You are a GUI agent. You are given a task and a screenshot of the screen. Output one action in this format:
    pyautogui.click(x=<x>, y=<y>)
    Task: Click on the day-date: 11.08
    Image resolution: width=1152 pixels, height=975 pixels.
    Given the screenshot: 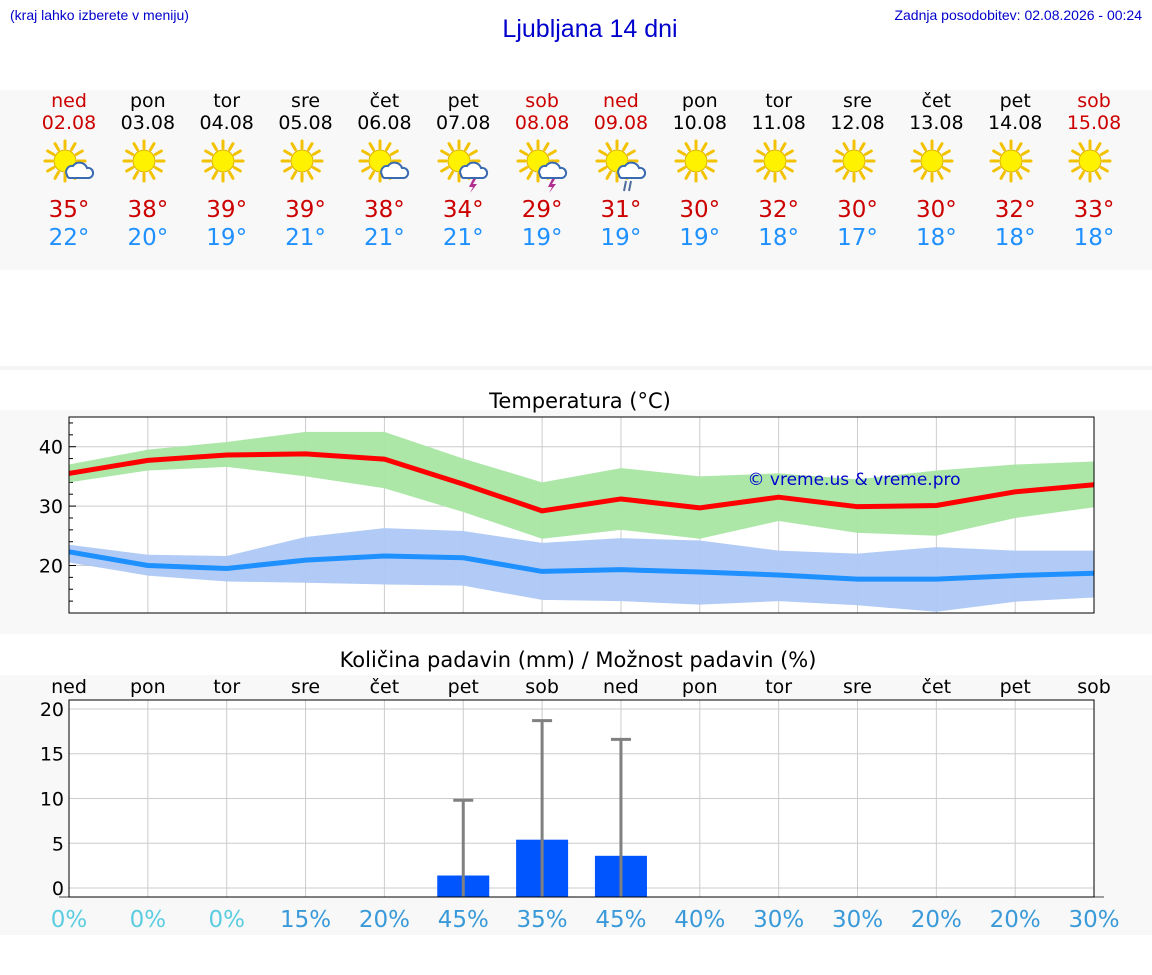 What is the action you would take?
    pyautogui.click(x=778, y=123)
    